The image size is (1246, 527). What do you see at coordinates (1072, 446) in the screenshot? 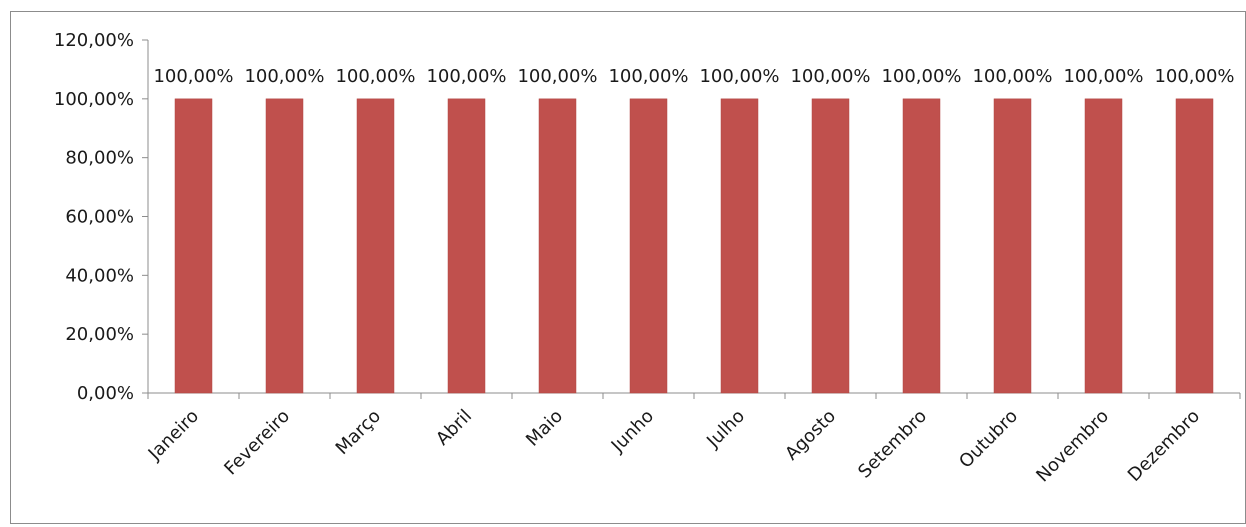
I see `x-tick-label: Novembro` at bounding box center [1072, 446].